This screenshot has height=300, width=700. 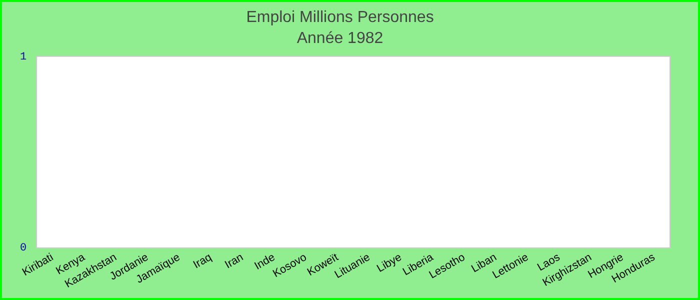 I want to click on y-tick-label: 1, so click(x=23, y=57).